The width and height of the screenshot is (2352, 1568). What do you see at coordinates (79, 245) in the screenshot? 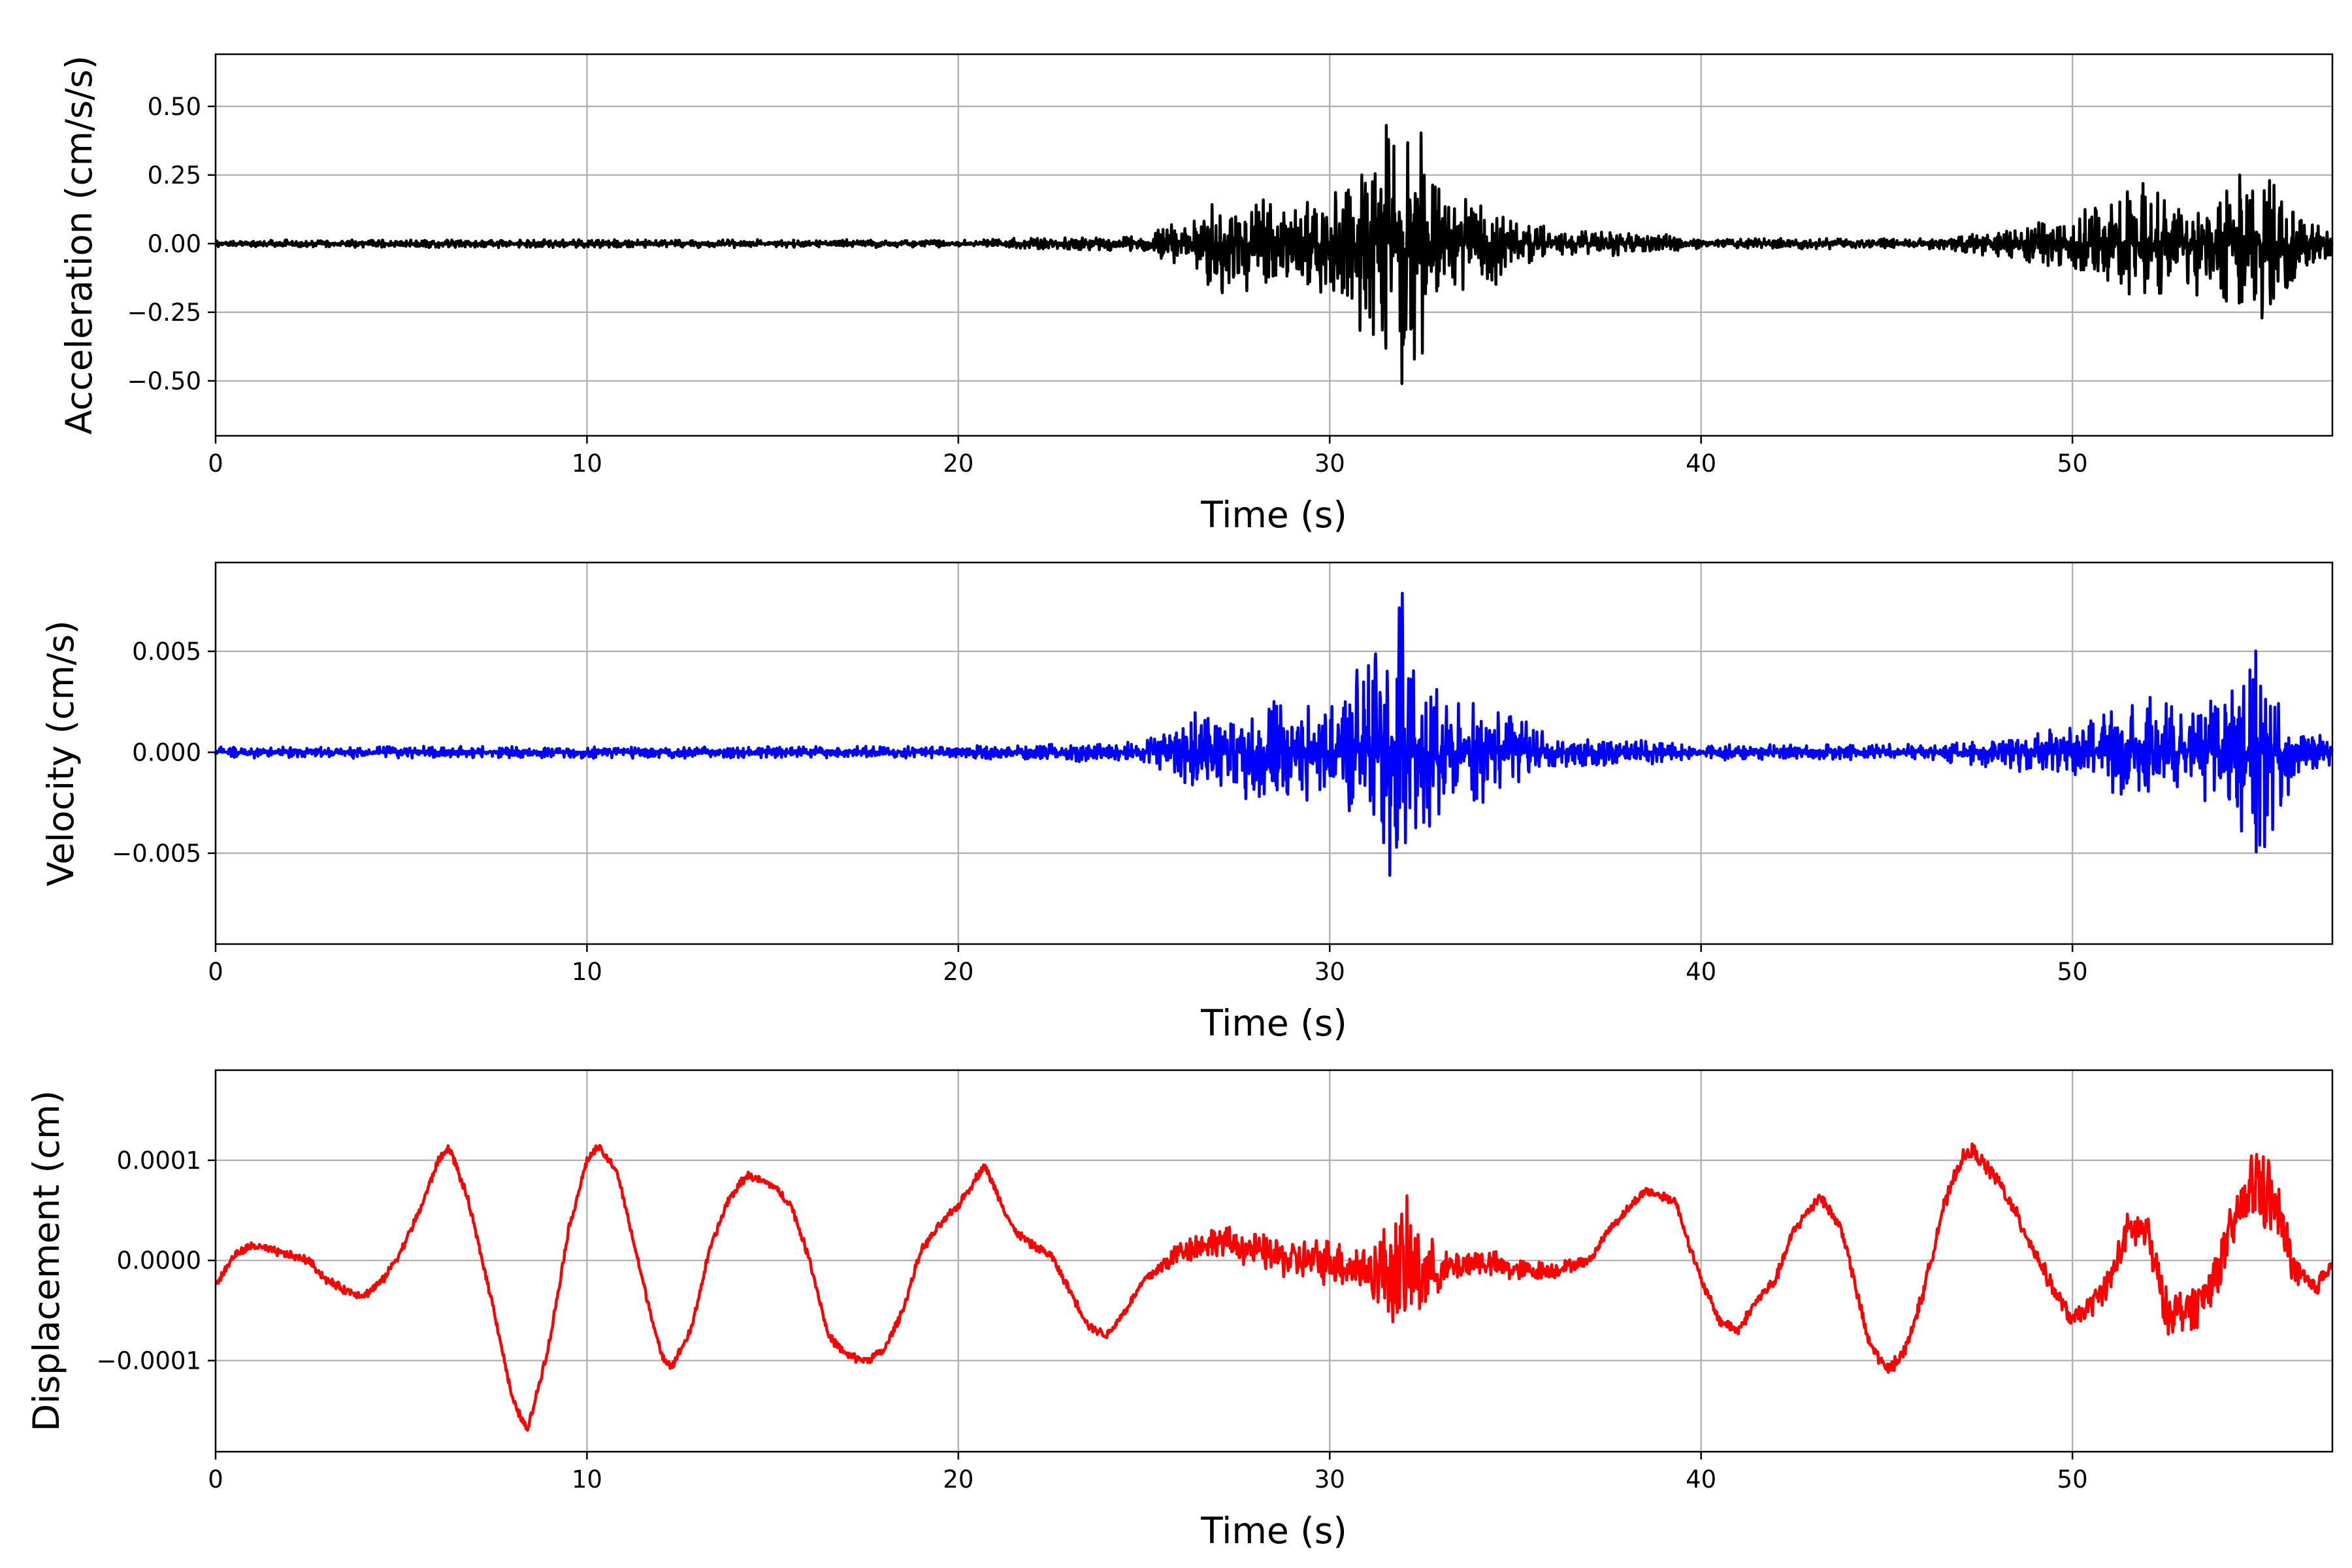
I see `y-axis-label: Acceleration (cm/s/s)` at bounding box center [79, 245].